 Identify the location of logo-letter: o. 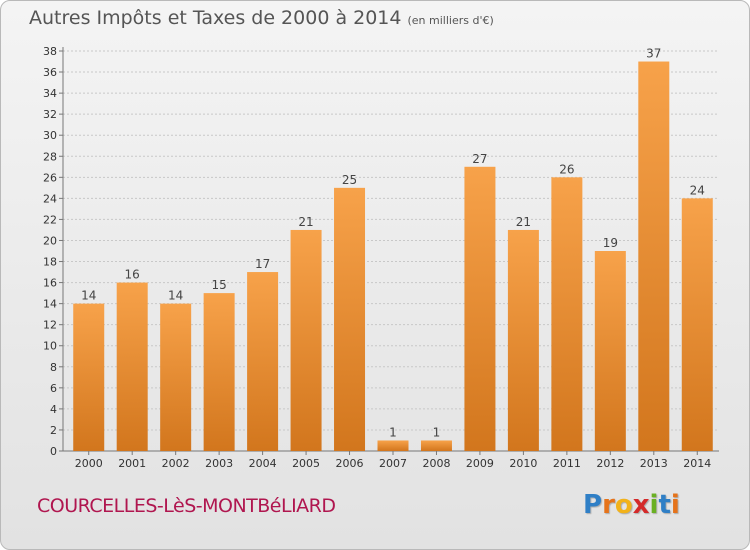
(623, 505).